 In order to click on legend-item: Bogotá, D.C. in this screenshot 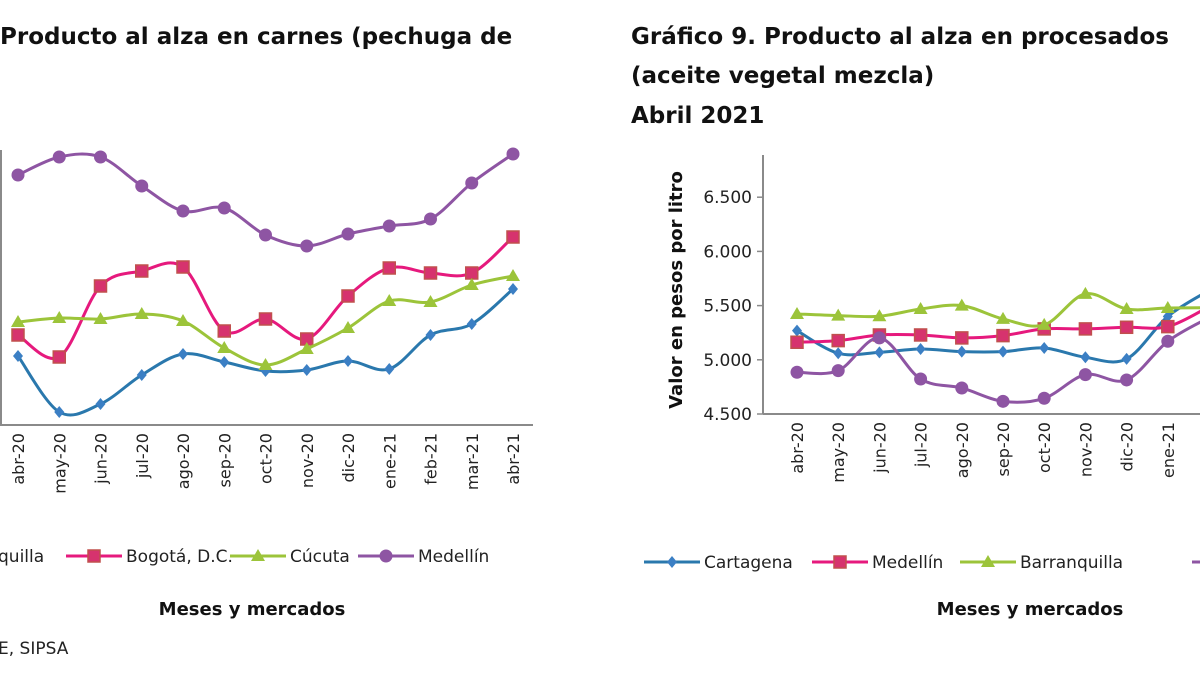, I will do `click(149, 557)`.